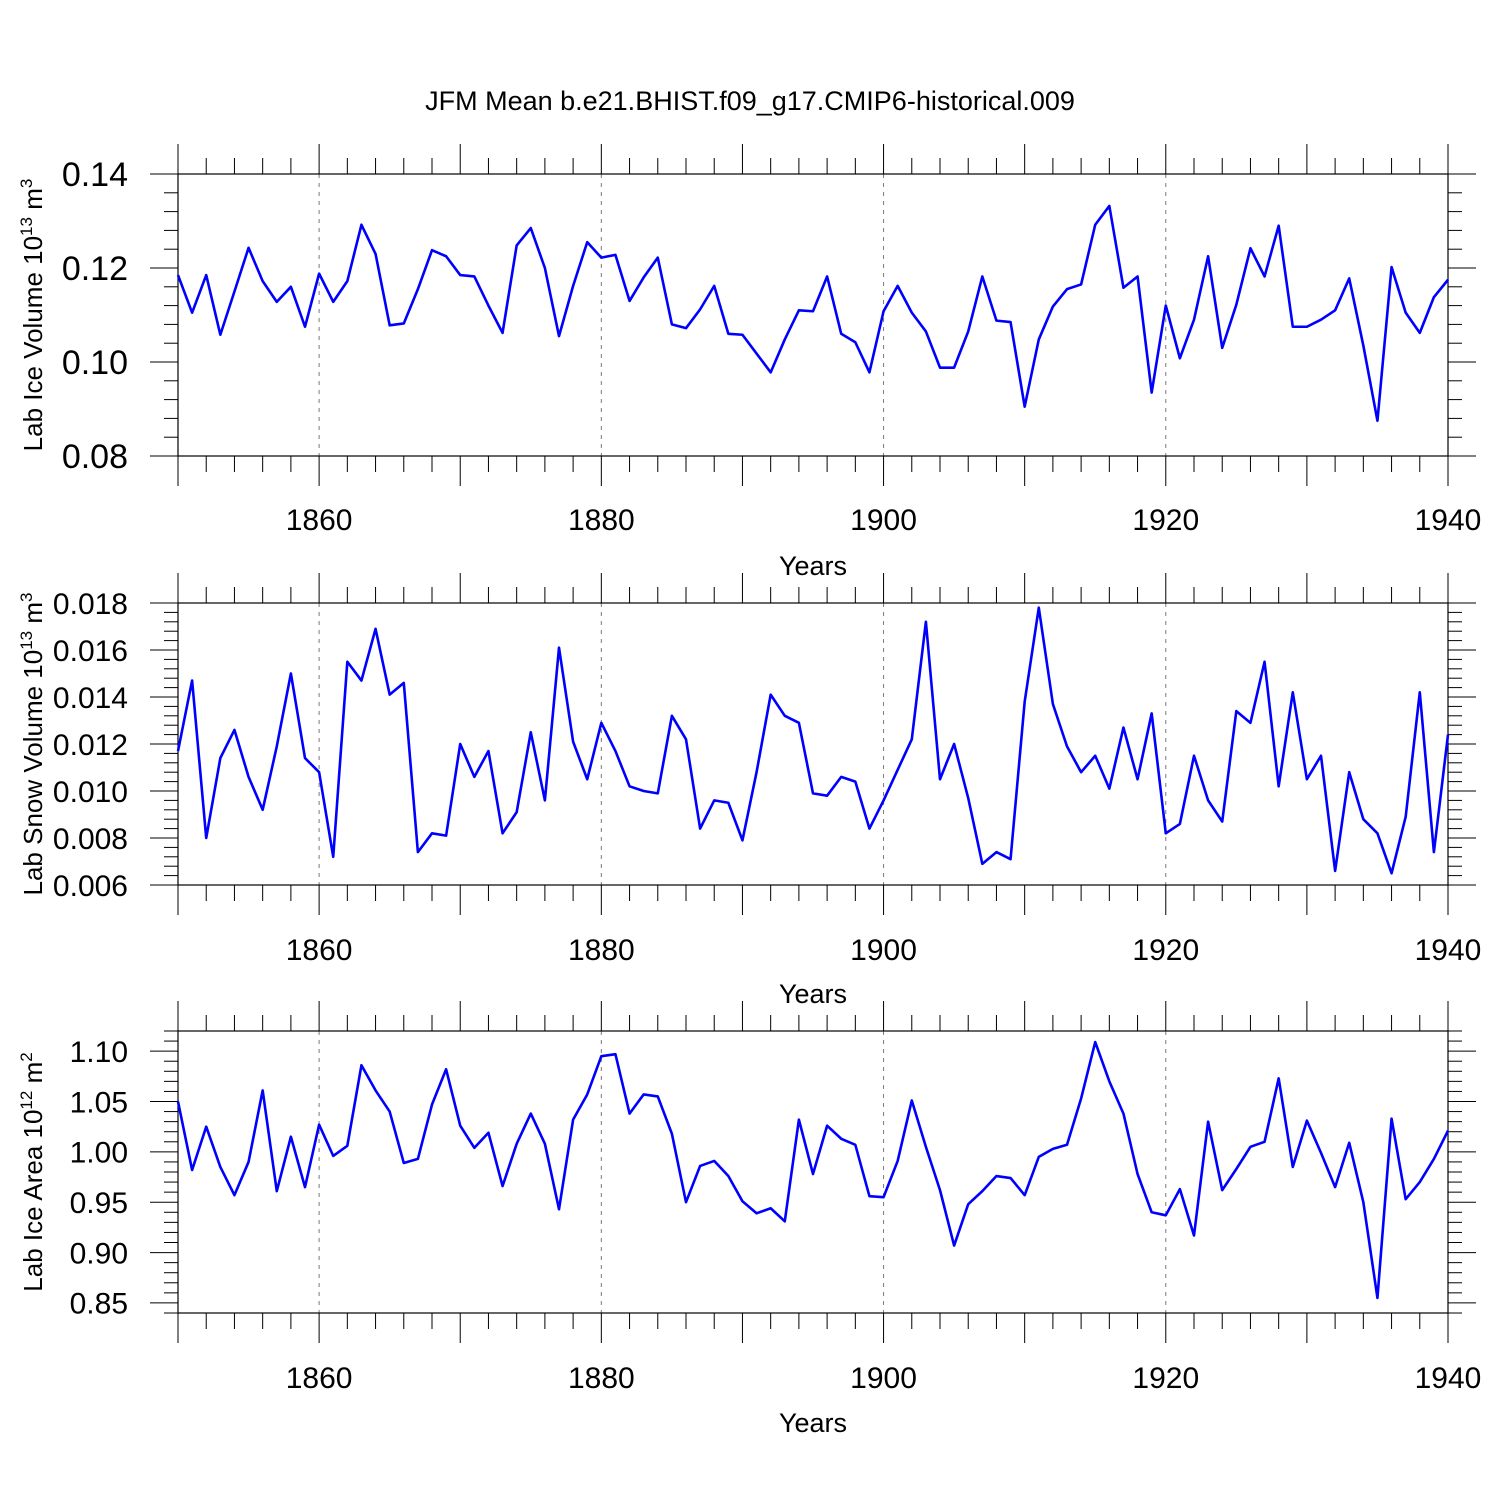  What do you see at coordinates (99, 1203) in the screenshot?
I see `y-tick-label-0.95: 0.95` at bounding box center [99, 1203].